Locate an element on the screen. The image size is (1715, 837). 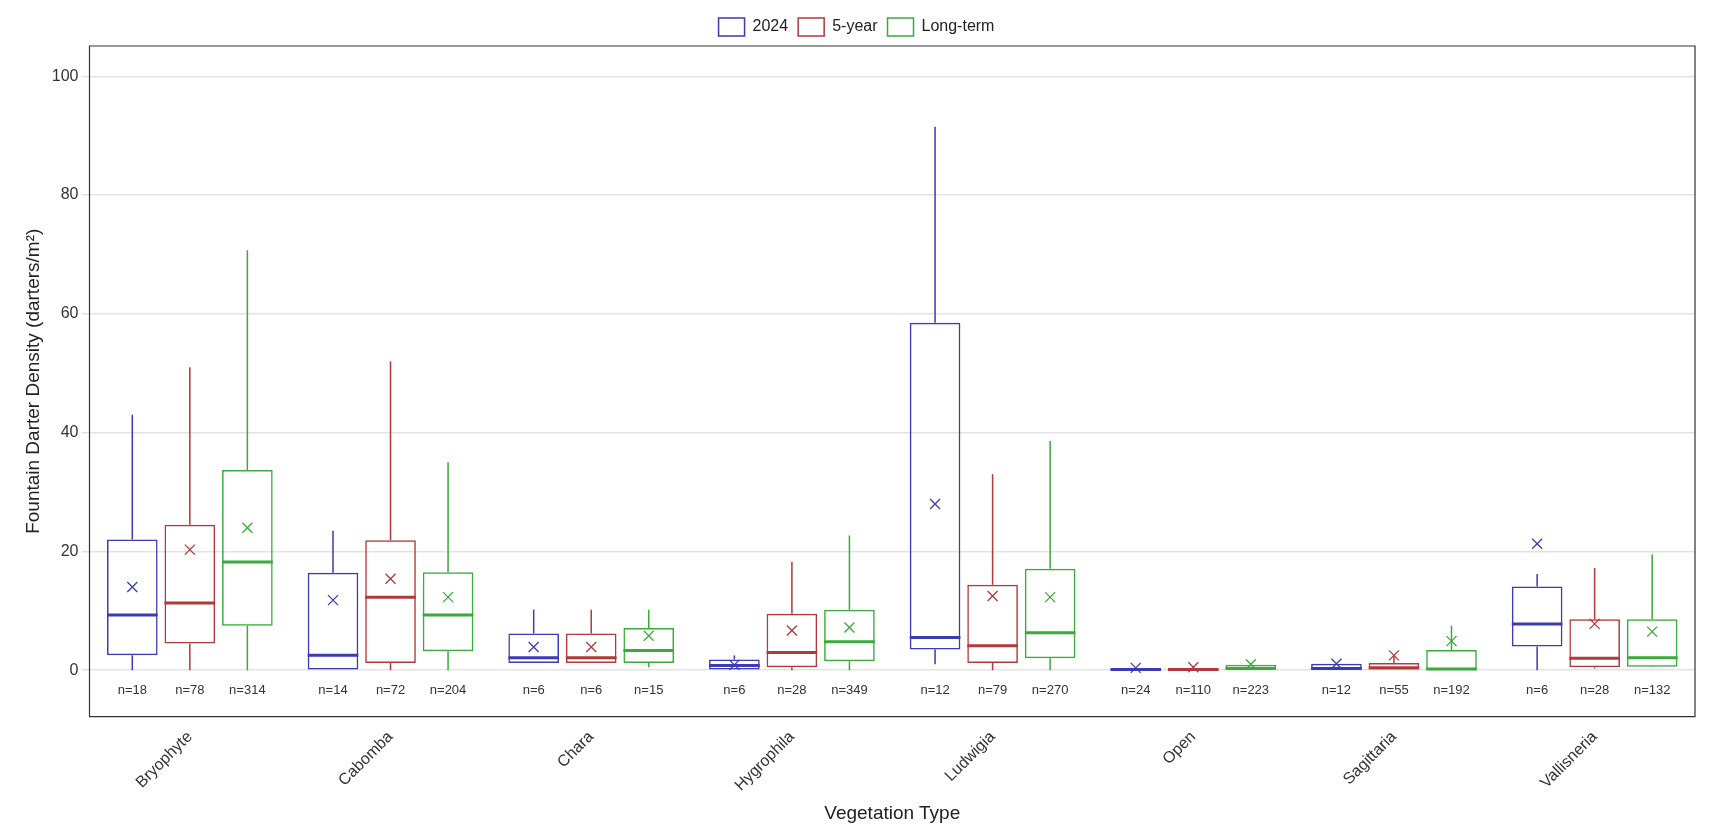
y-tick-label: 80 is located at coordinates (69, 194).